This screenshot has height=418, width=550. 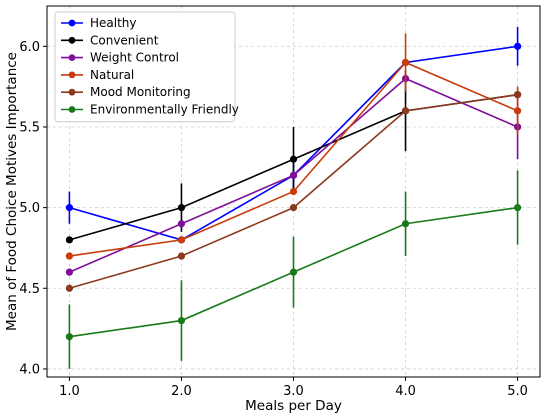 I want to click on legend-label: Environmentally Friendly, so click(x=164, y=110).